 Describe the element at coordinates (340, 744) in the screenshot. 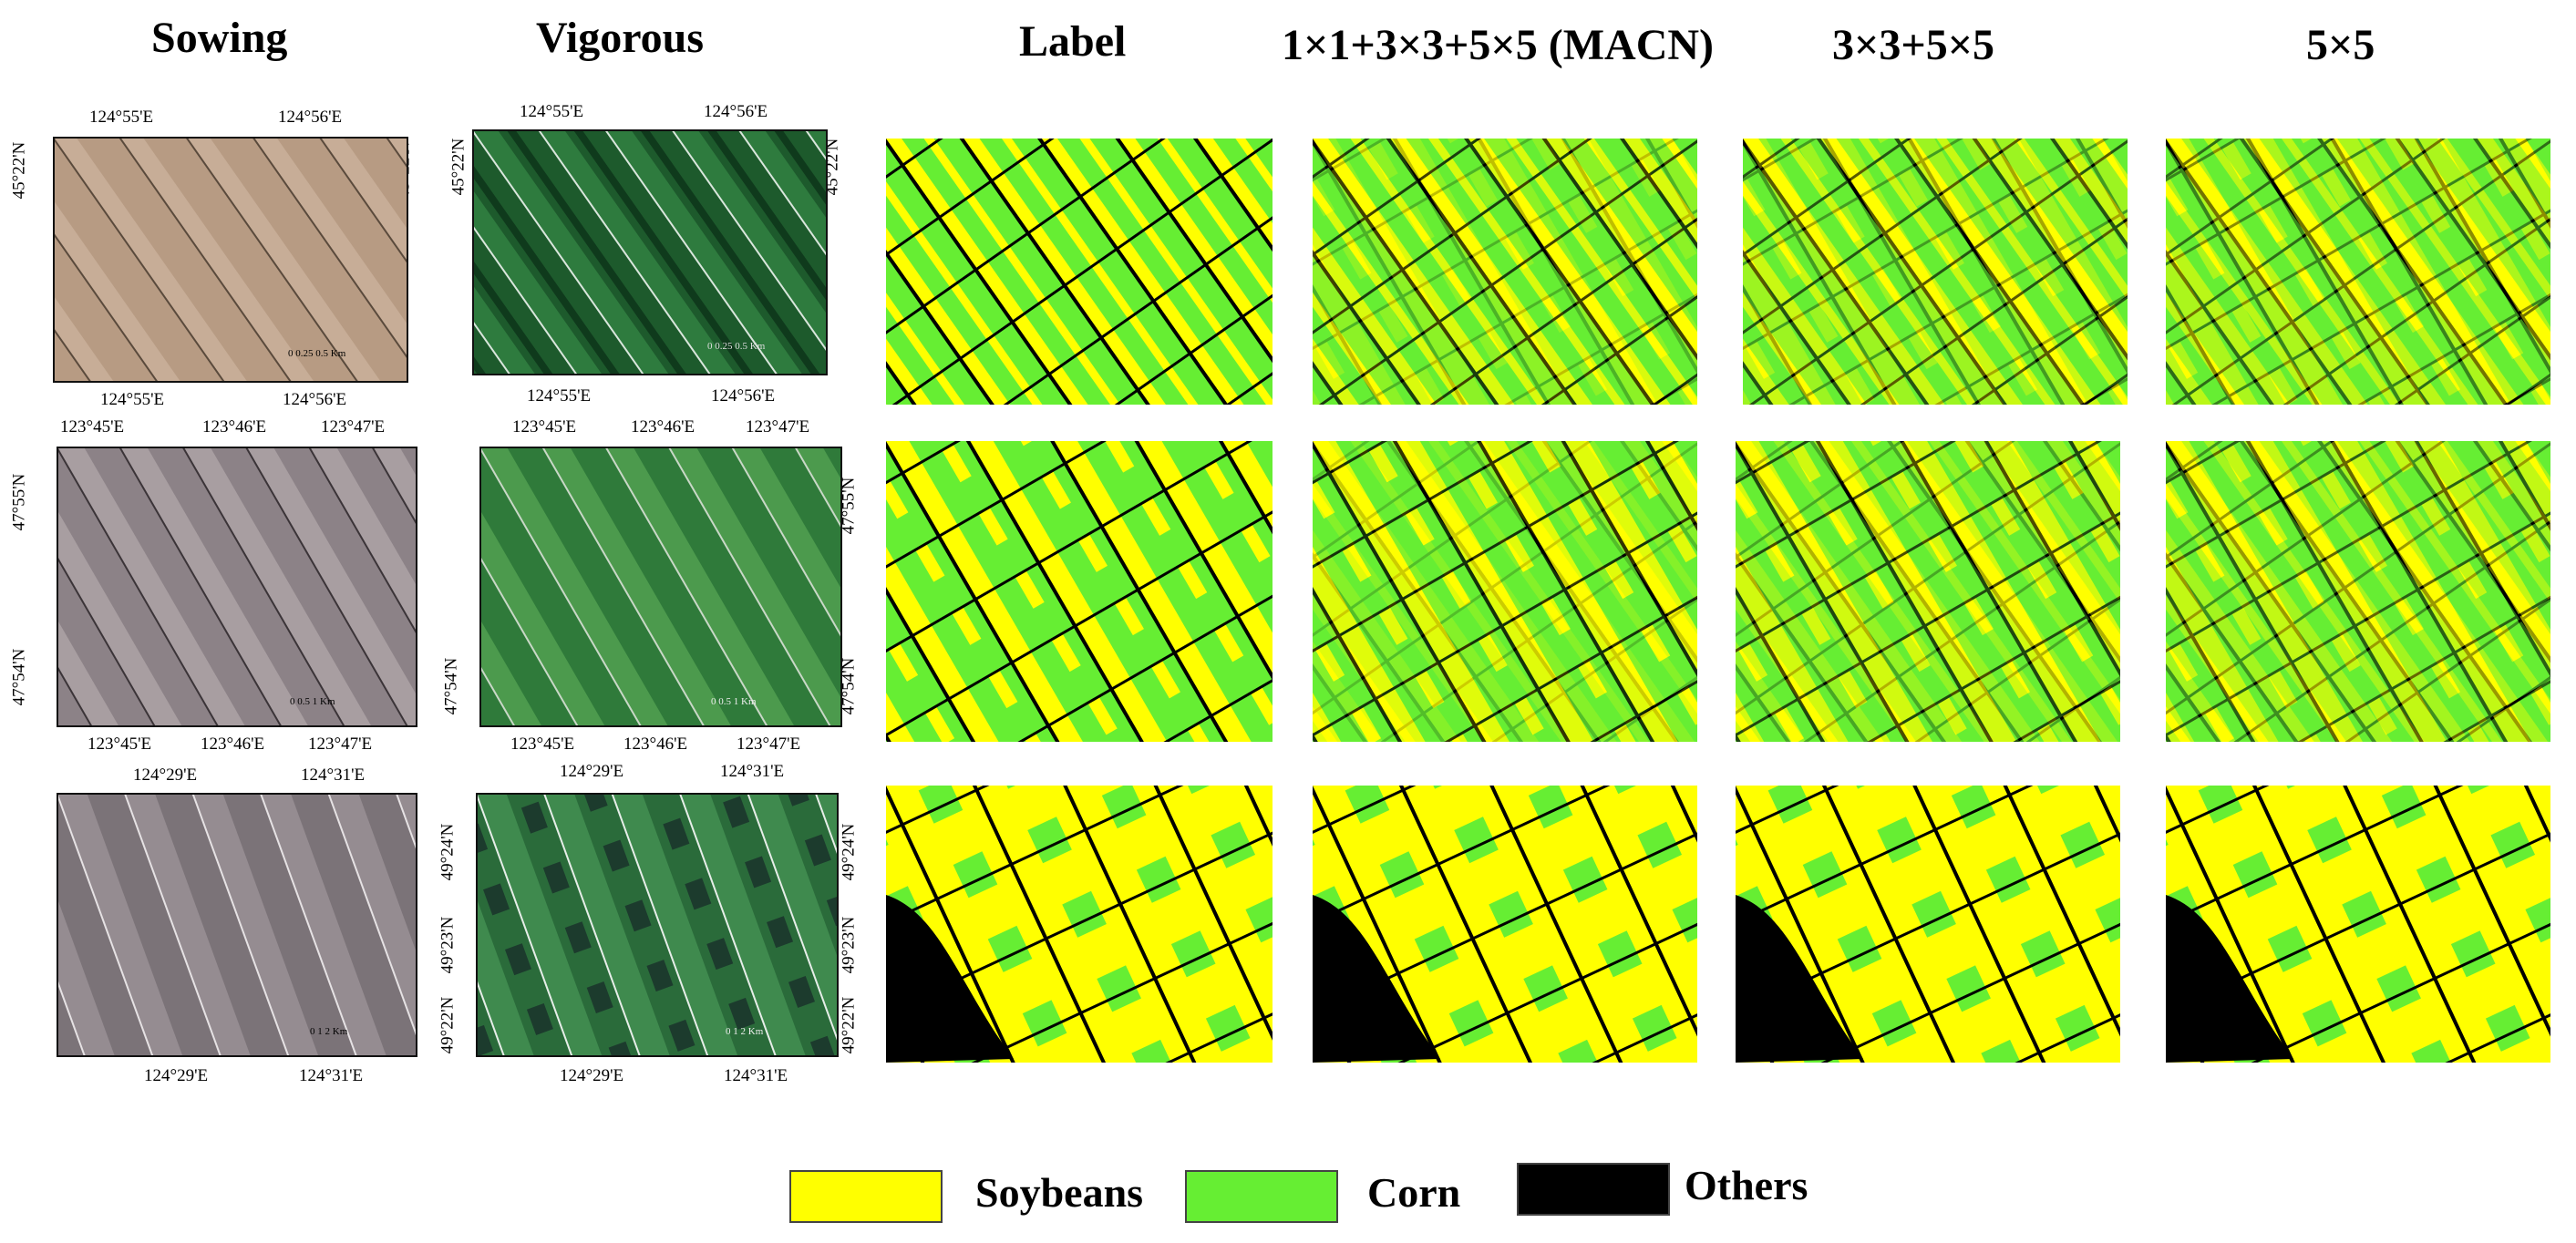

I see `row2-sowing-bottom-lon-3: 123°47'E` at that location.